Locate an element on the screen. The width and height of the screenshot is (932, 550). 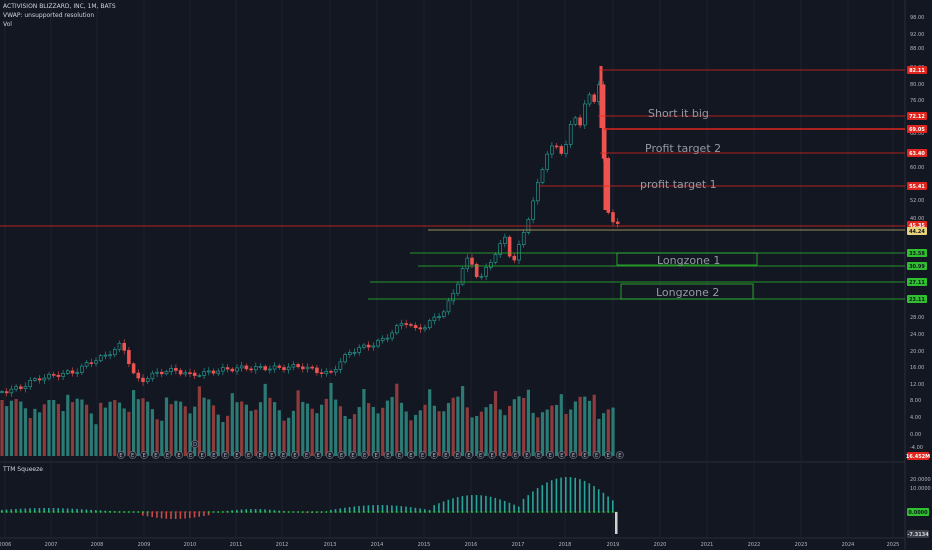
x-tick-label: 2020 is located at coordinates (660, 545).